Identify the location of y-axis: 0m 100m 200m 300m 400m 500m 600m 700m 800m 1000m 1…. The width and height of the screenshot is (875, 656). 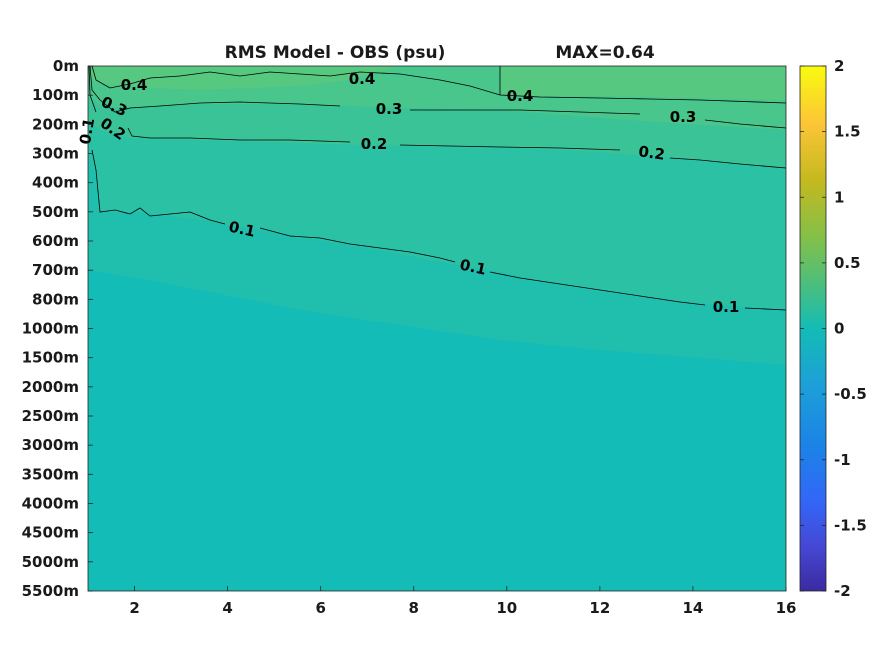
(57, 328).